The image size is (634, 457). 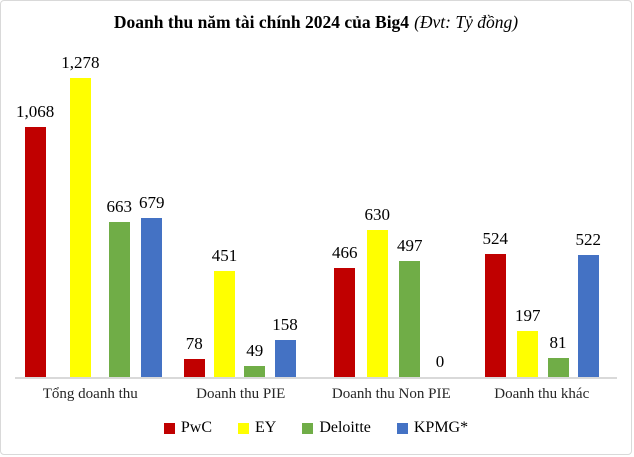 I want to click on legend-item-deloitte: Deloitte, so click(x=336, y=428).